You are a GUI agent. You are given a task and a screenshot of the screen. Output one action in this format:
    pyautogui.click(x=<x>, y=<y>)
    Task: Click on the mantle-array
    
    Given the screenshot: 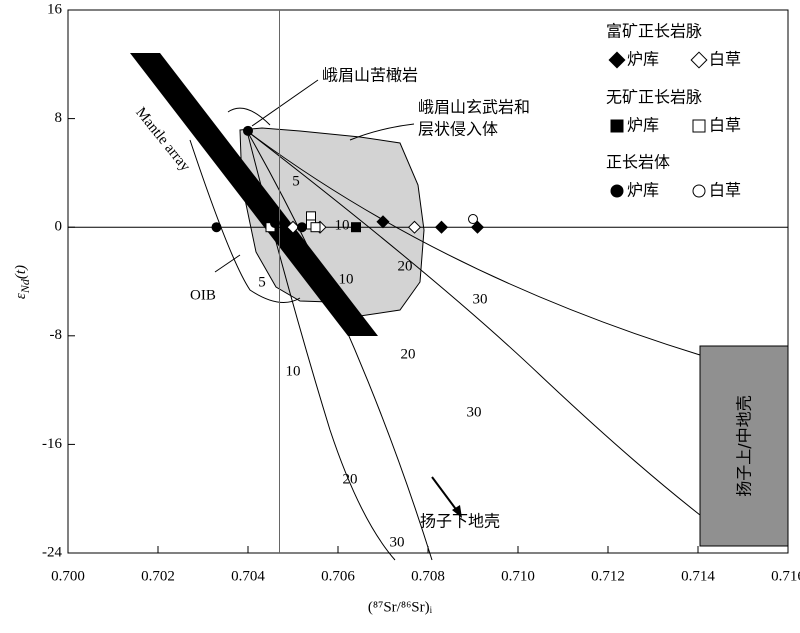 What is the action you would take?
    pyautogui.click(x=254, y=194)
    